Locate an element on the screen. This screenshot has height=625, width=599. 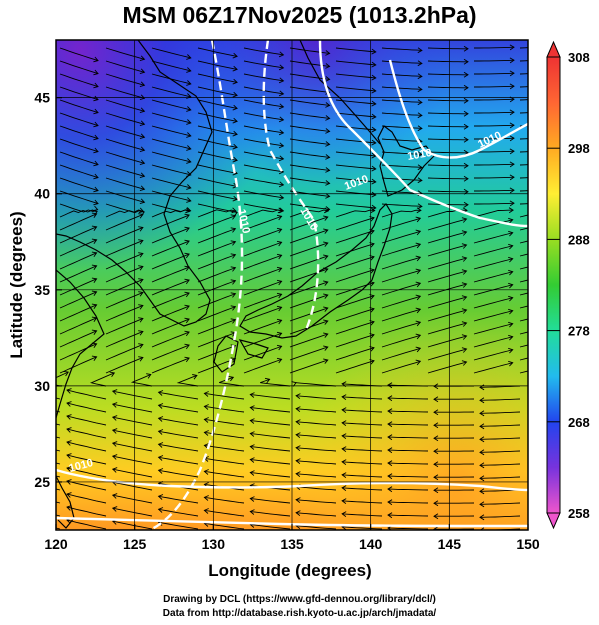
x-axis-ticks: 120 125 130 135 140 145 150 is located at coordinates (292, 538).